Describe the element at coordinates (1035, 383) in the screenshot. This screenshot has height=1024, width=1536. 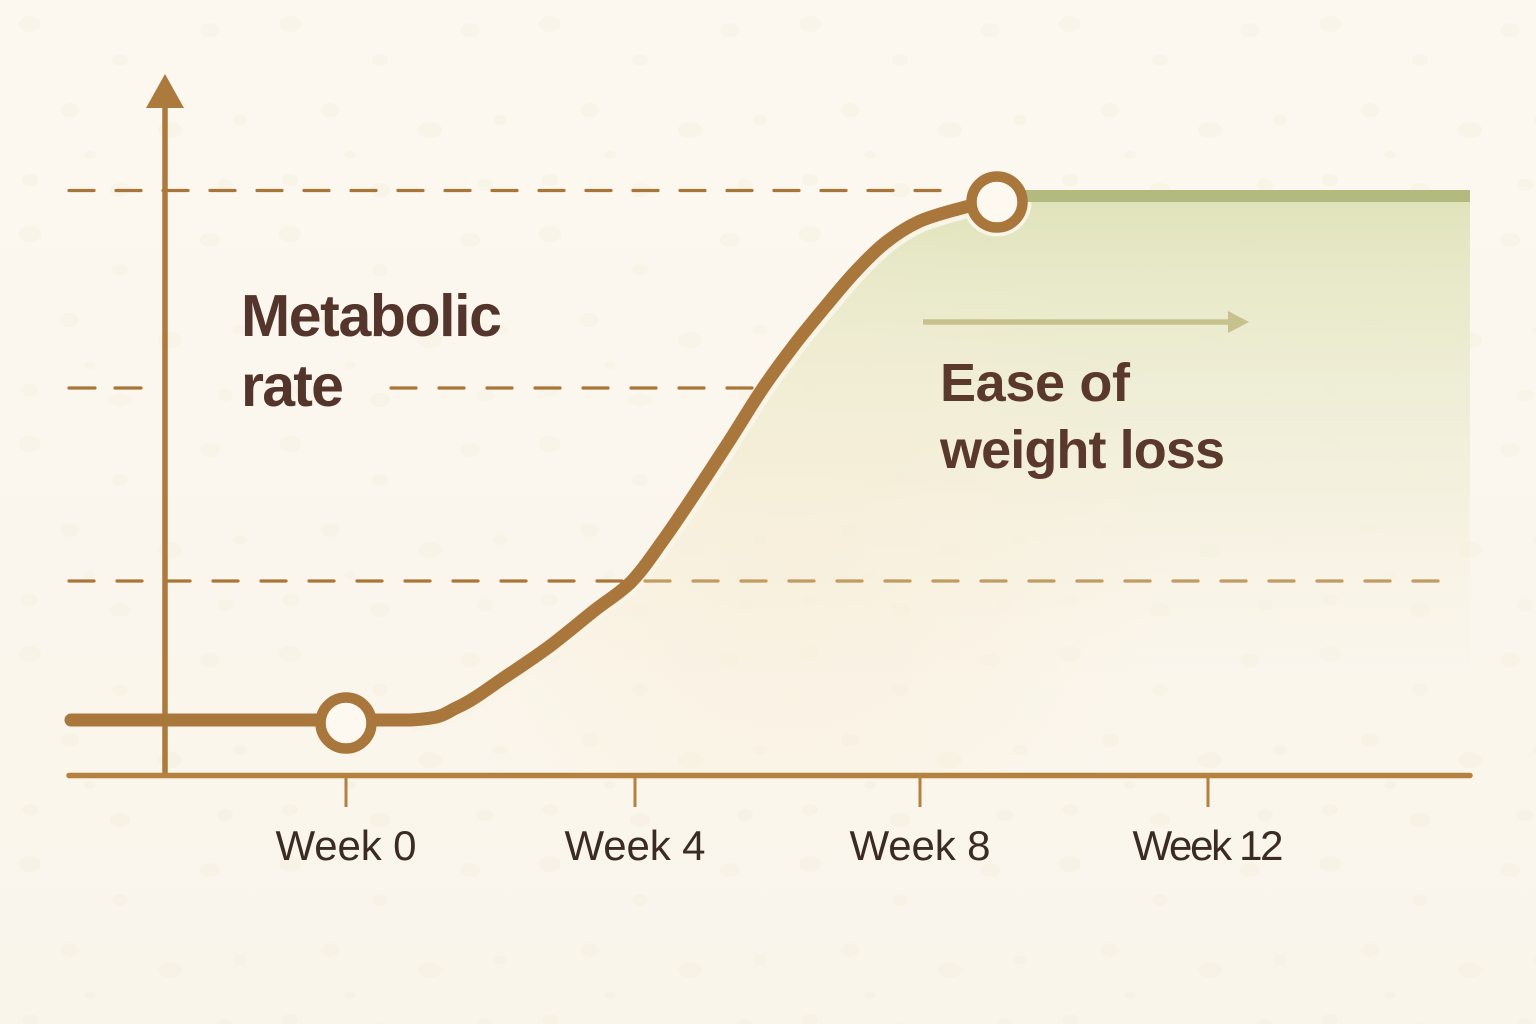
I see `svg-text: Ease of` at that location.